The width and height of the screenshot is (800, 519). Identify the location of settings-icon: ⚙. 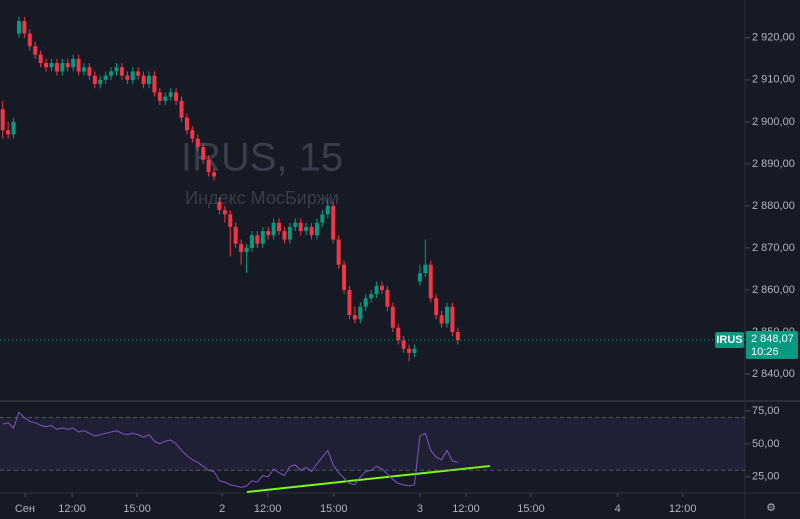
(771, 508).